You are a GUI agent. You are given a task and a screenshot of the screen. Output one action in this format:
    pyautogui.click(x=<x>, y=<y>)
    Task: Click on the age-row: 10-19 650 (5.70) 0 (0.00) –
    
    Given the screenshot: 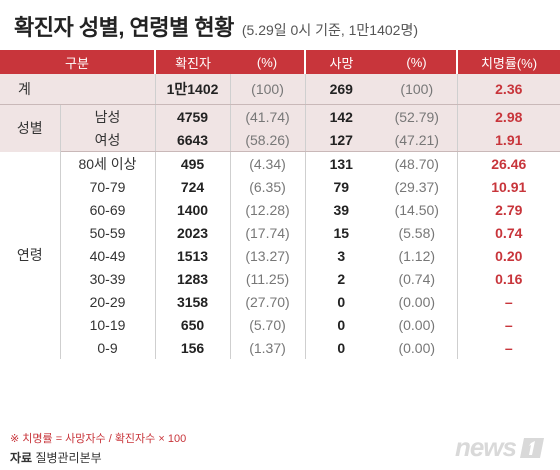 What is the action you would take?
    pyautogui.click(x=280, y=324)
    